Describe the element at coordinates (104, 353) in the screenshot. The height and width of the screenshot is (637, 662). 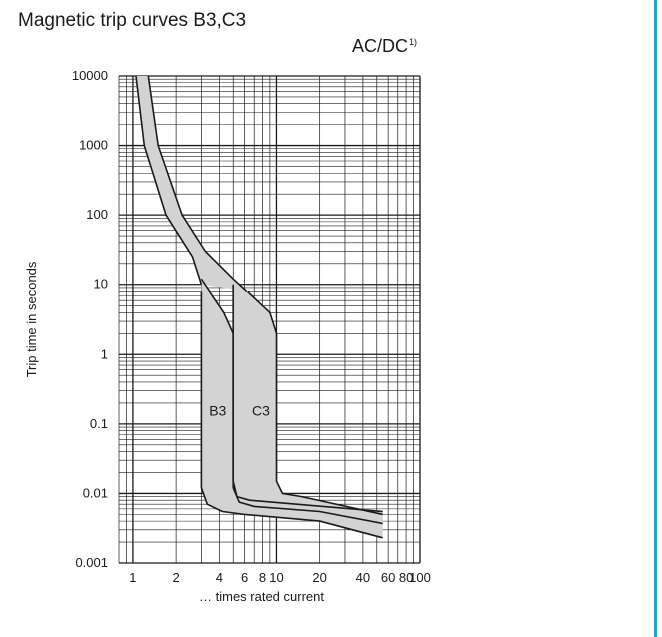
I see `y-tick-label: 1` at that location.